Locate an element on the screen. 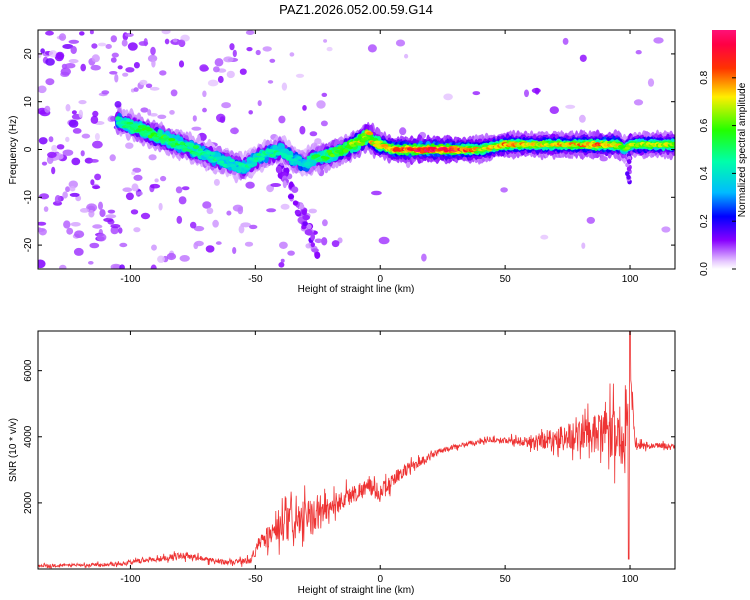  colorbar-tick-label: 0.0 is located at coordinates (704, 269).